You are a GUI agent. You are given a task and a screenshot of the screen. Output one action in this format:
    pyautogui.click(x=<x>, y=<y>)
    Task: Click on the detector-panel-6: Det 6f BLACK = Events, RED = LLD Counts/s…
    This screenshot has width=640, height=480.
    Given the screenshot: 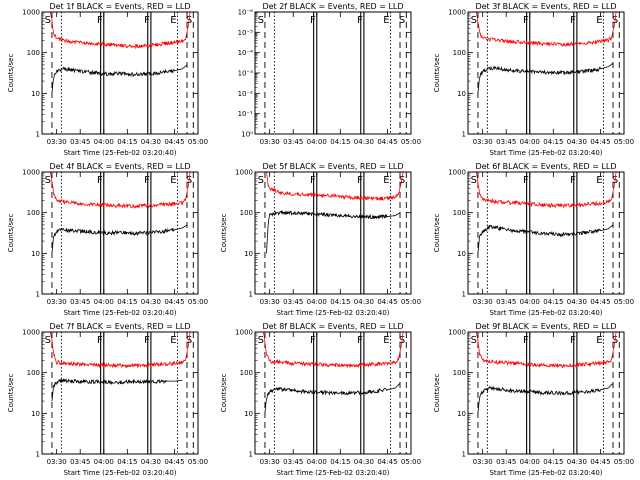 What is the action you would take?
    pyautogui.click(x=533, y=239)
    